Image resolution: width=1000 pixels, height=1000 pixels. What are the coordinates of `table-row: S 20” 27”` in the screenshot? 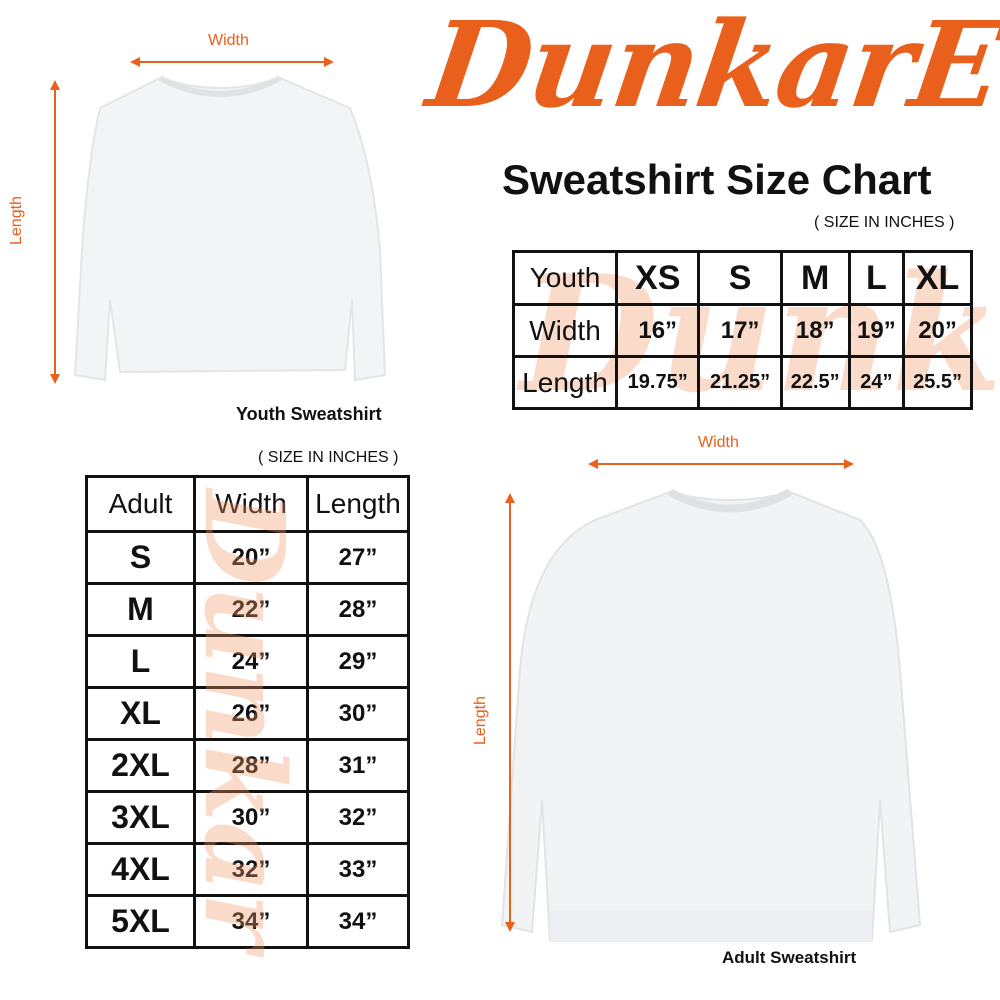 It's located at (247, 557).